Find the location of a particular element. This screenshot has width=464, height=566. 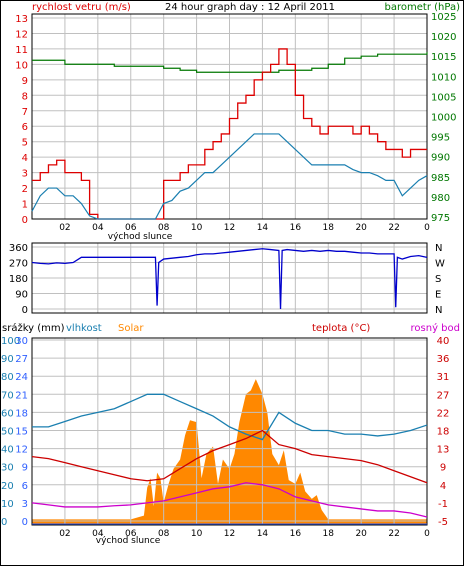

rain-tick-label: 0 is located at coordinates (25, 522).